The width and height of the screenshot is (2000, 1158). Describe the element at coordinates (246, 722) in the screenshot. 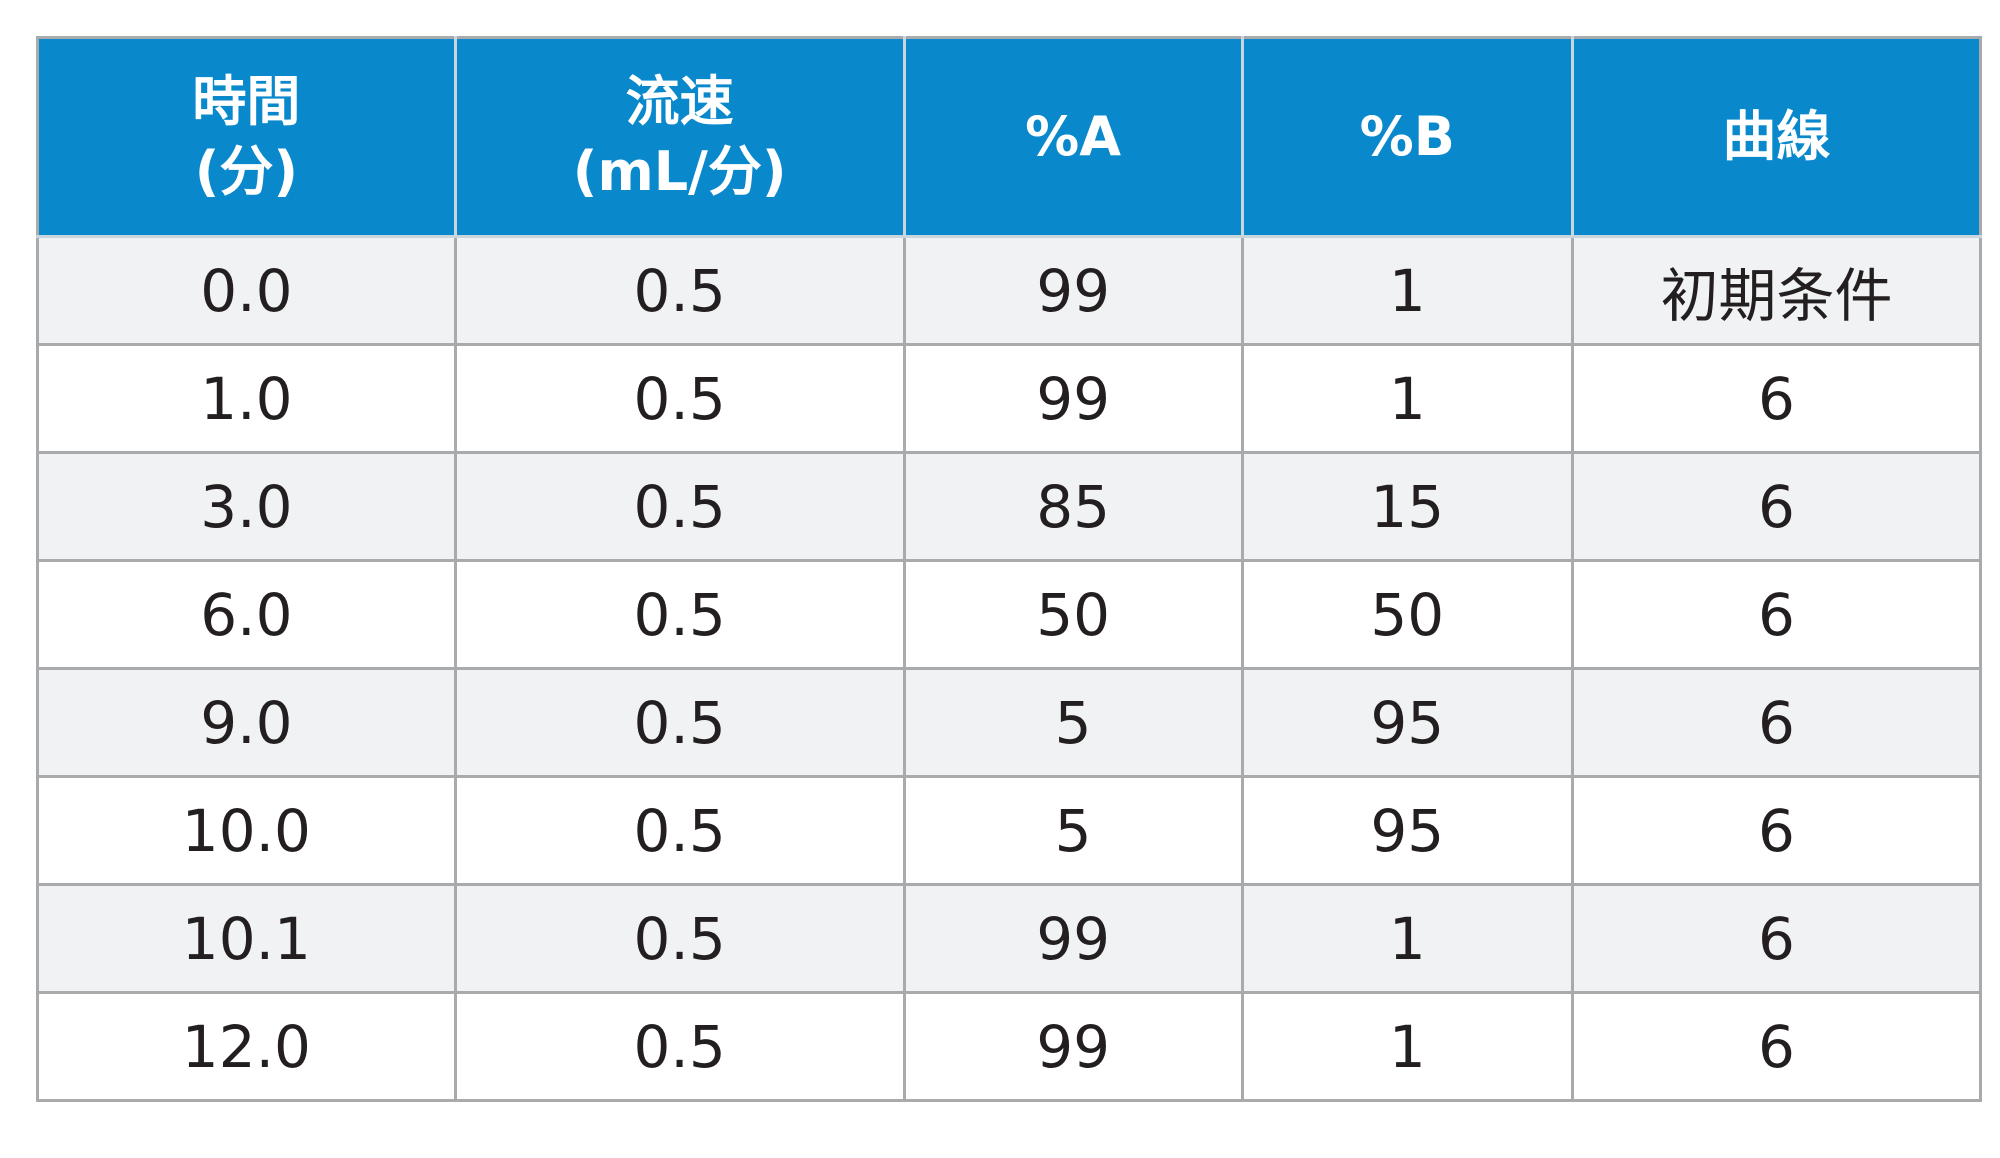

I see `cell-time: 9.0` at that location.